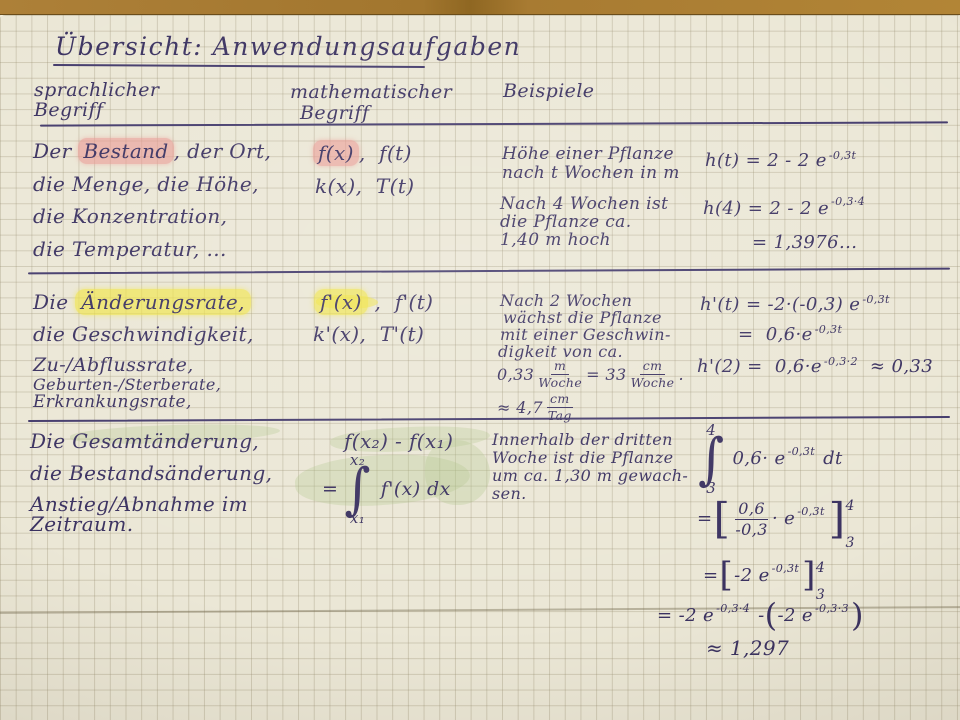 This screenshot has height=720, width=960. What do you see at coordinates (288, 46) in the screenshot?
I see `page-title: Übersicht: Anwendungsaufgaben` at bounding box center [288, 46].